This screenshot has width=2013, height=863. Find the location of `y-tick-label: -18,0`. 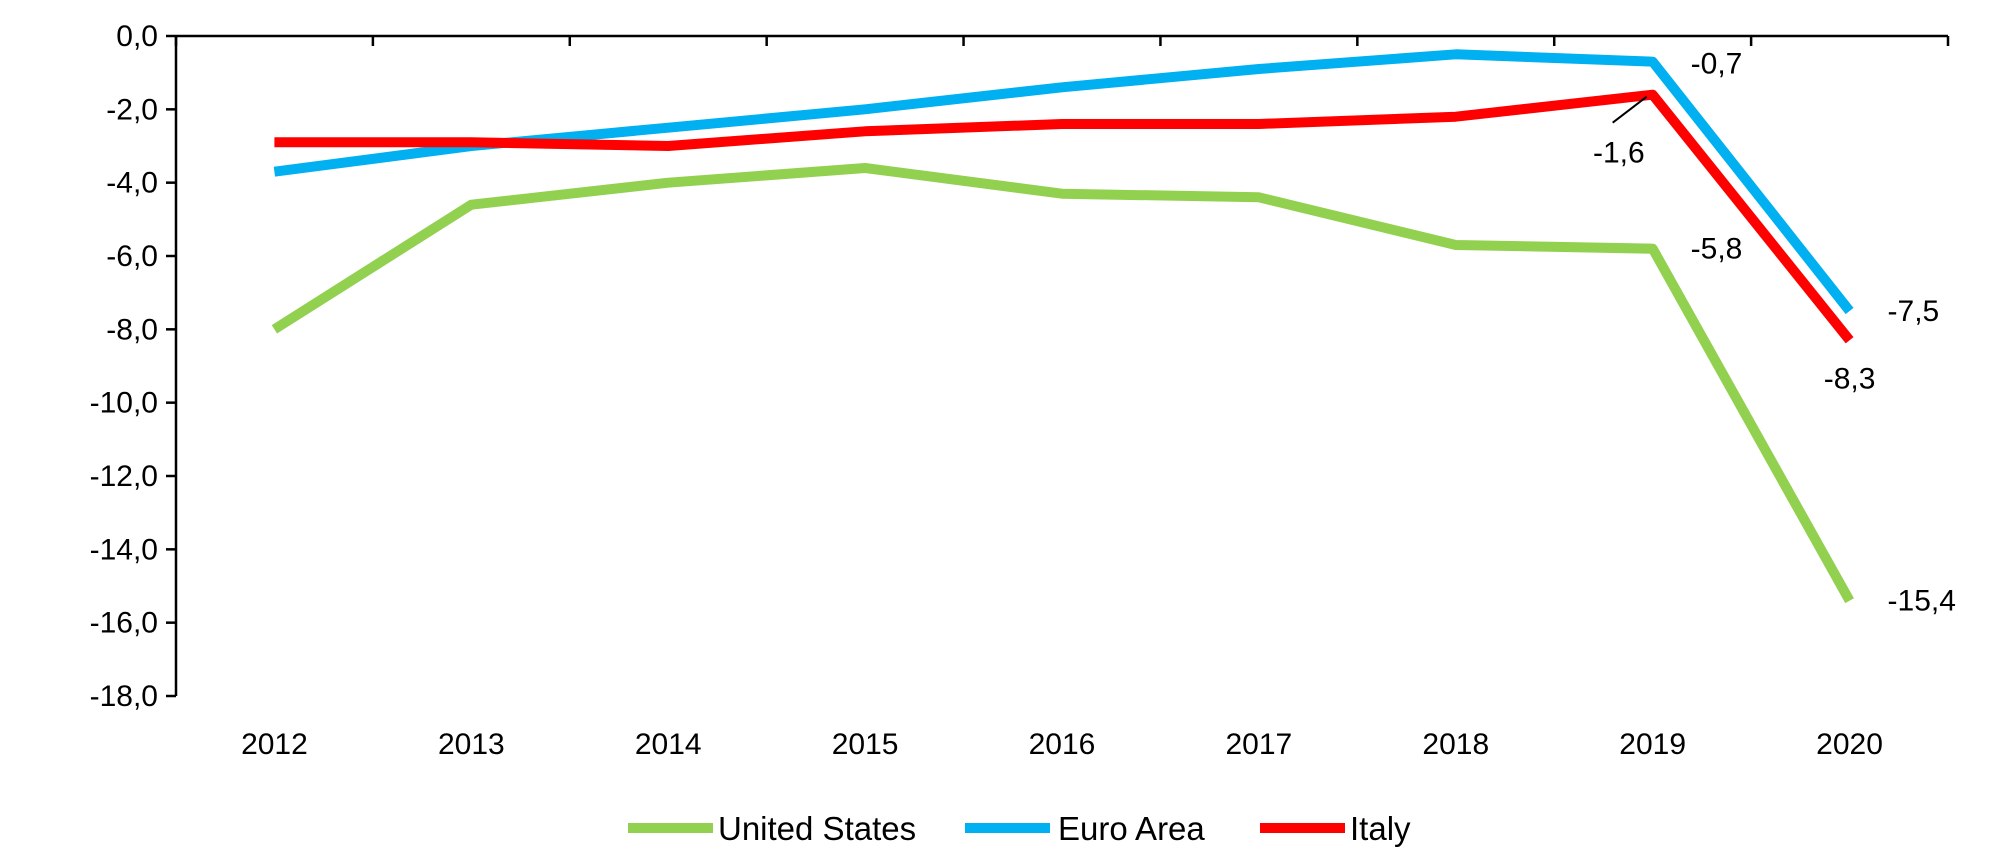

y-tick-label: -18,0 is located at coordinates (124, 696).